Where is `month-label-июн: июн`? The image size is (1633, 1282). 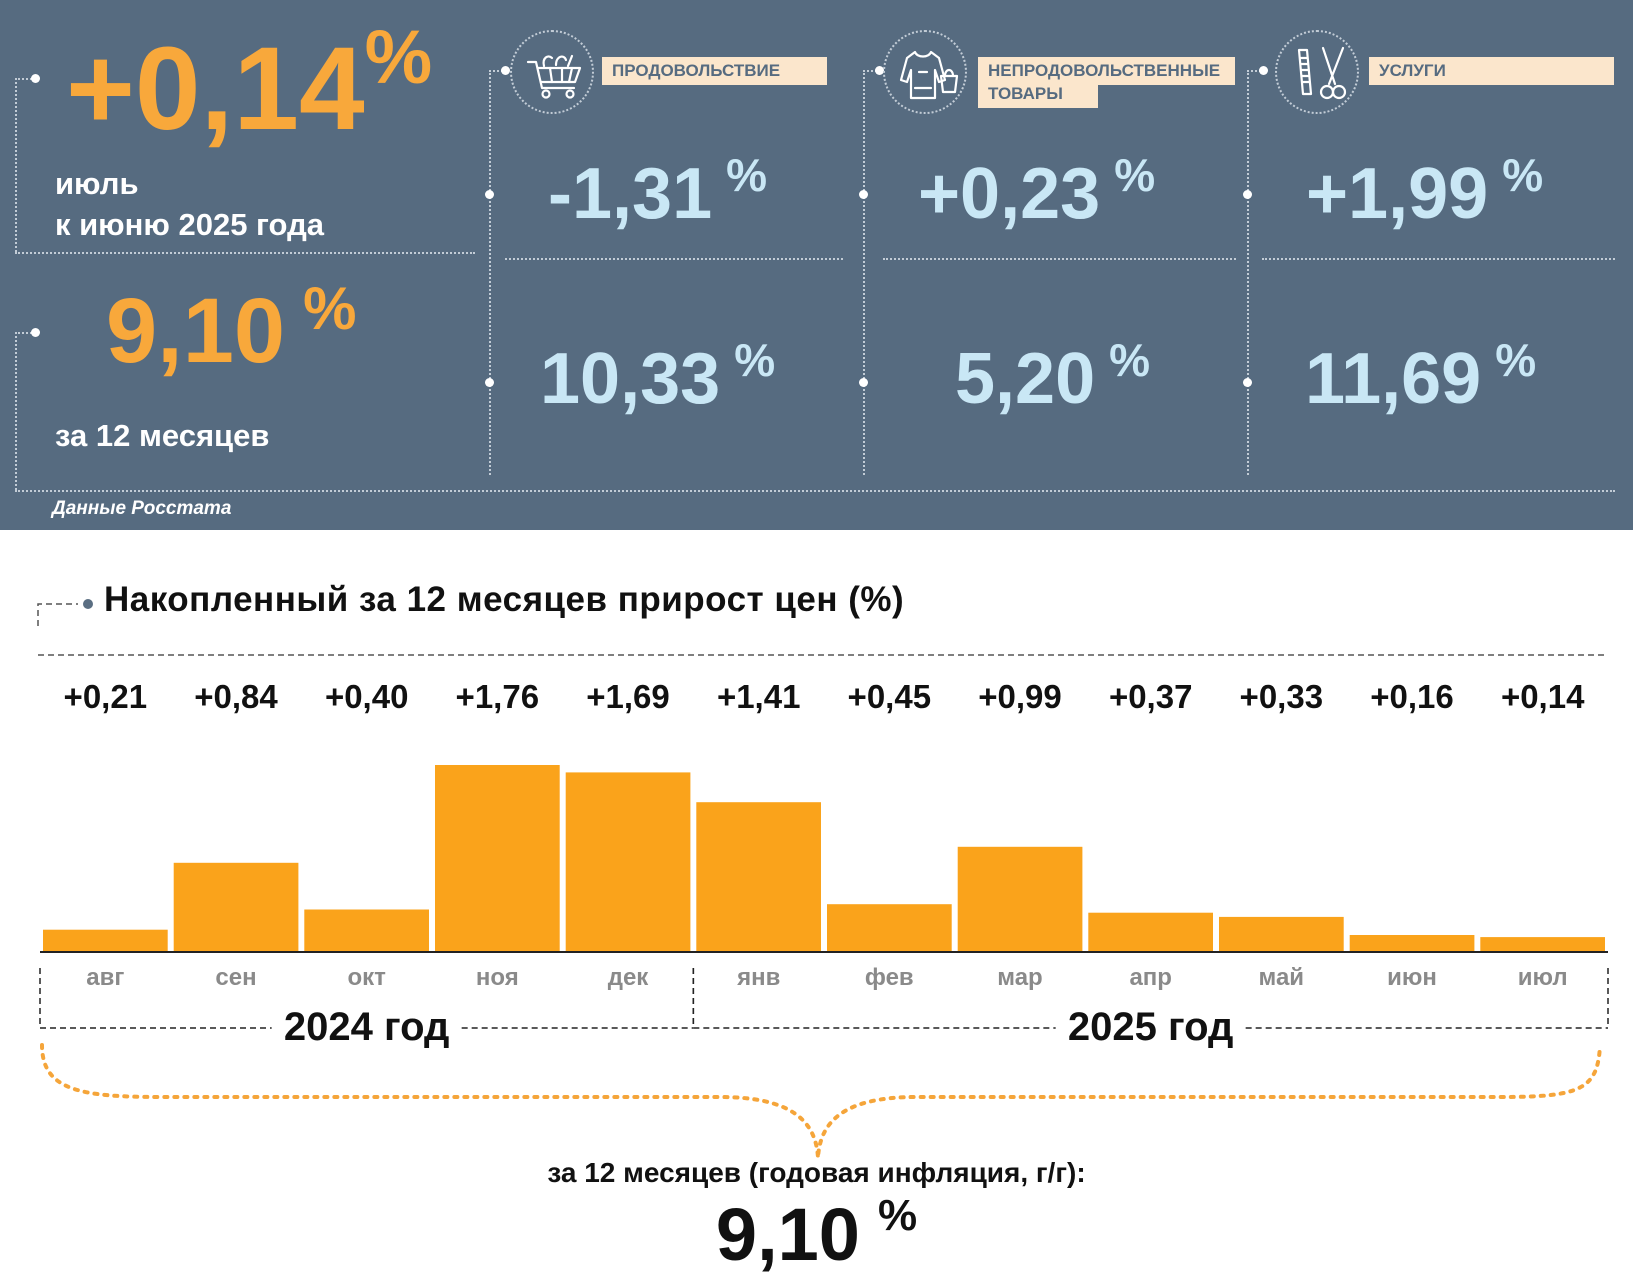 month-label-июн: июн is located at coordinates (1412, 977).